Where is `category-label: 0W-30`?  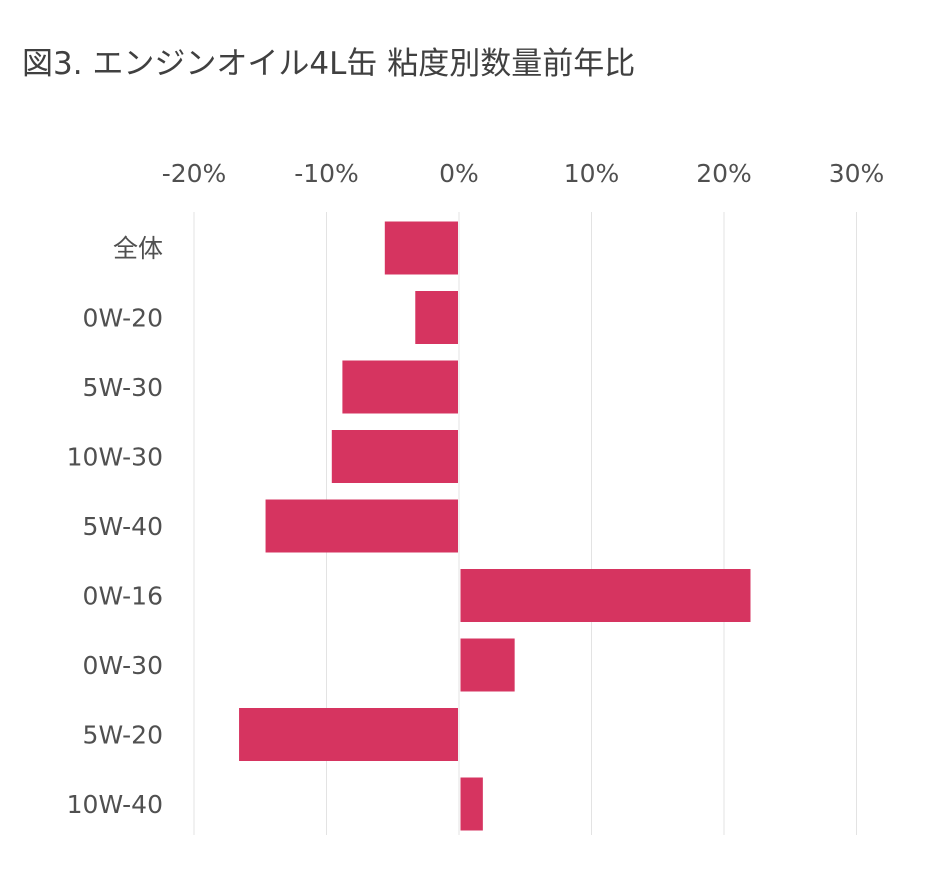
category-label: 0W-30 is located at coordinates (123, 665).